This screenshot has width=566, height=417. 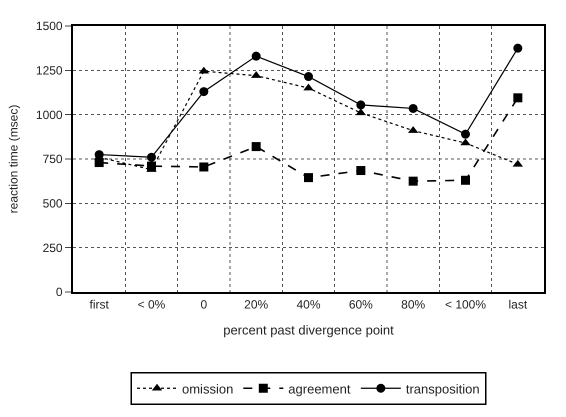 What do you see at coordinates (100, 304) in the screenshot?
I see `x-tick-label: first` at bounding box center [100, 304].